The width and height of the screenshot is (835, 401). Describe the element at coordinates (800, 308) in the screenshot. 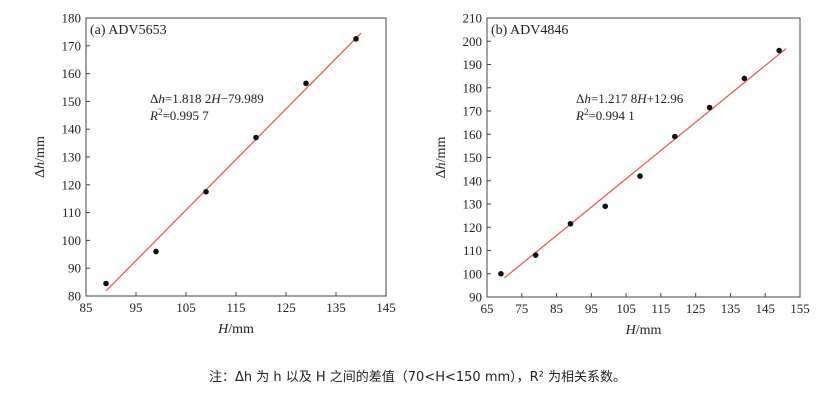

I see `x-tick-label: 155` at that location.